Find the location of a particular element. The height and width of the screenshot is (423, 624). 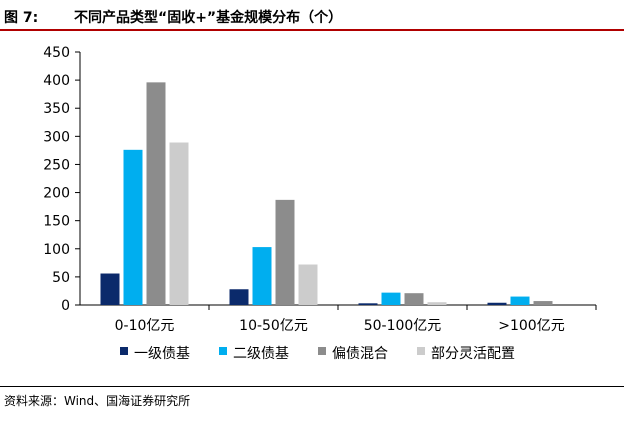

figure-header: 图 7: 不同产品类型“固收+”基金规模分布（个） is located at coordinates (312, 15).